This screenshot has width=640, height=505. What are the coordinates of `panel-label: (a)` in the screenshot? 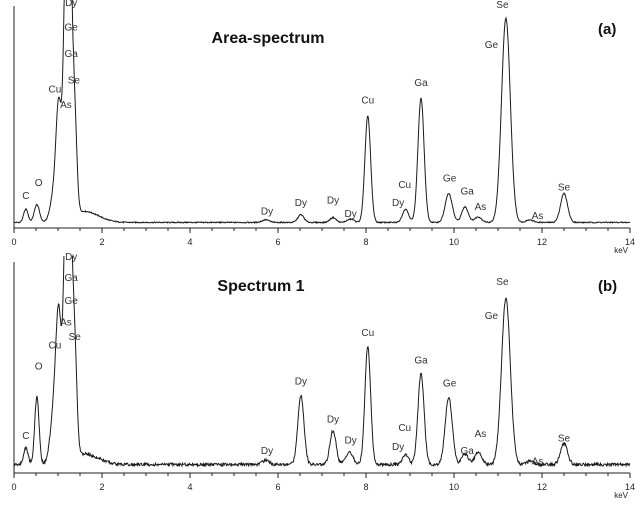 It's located at (607, 29).